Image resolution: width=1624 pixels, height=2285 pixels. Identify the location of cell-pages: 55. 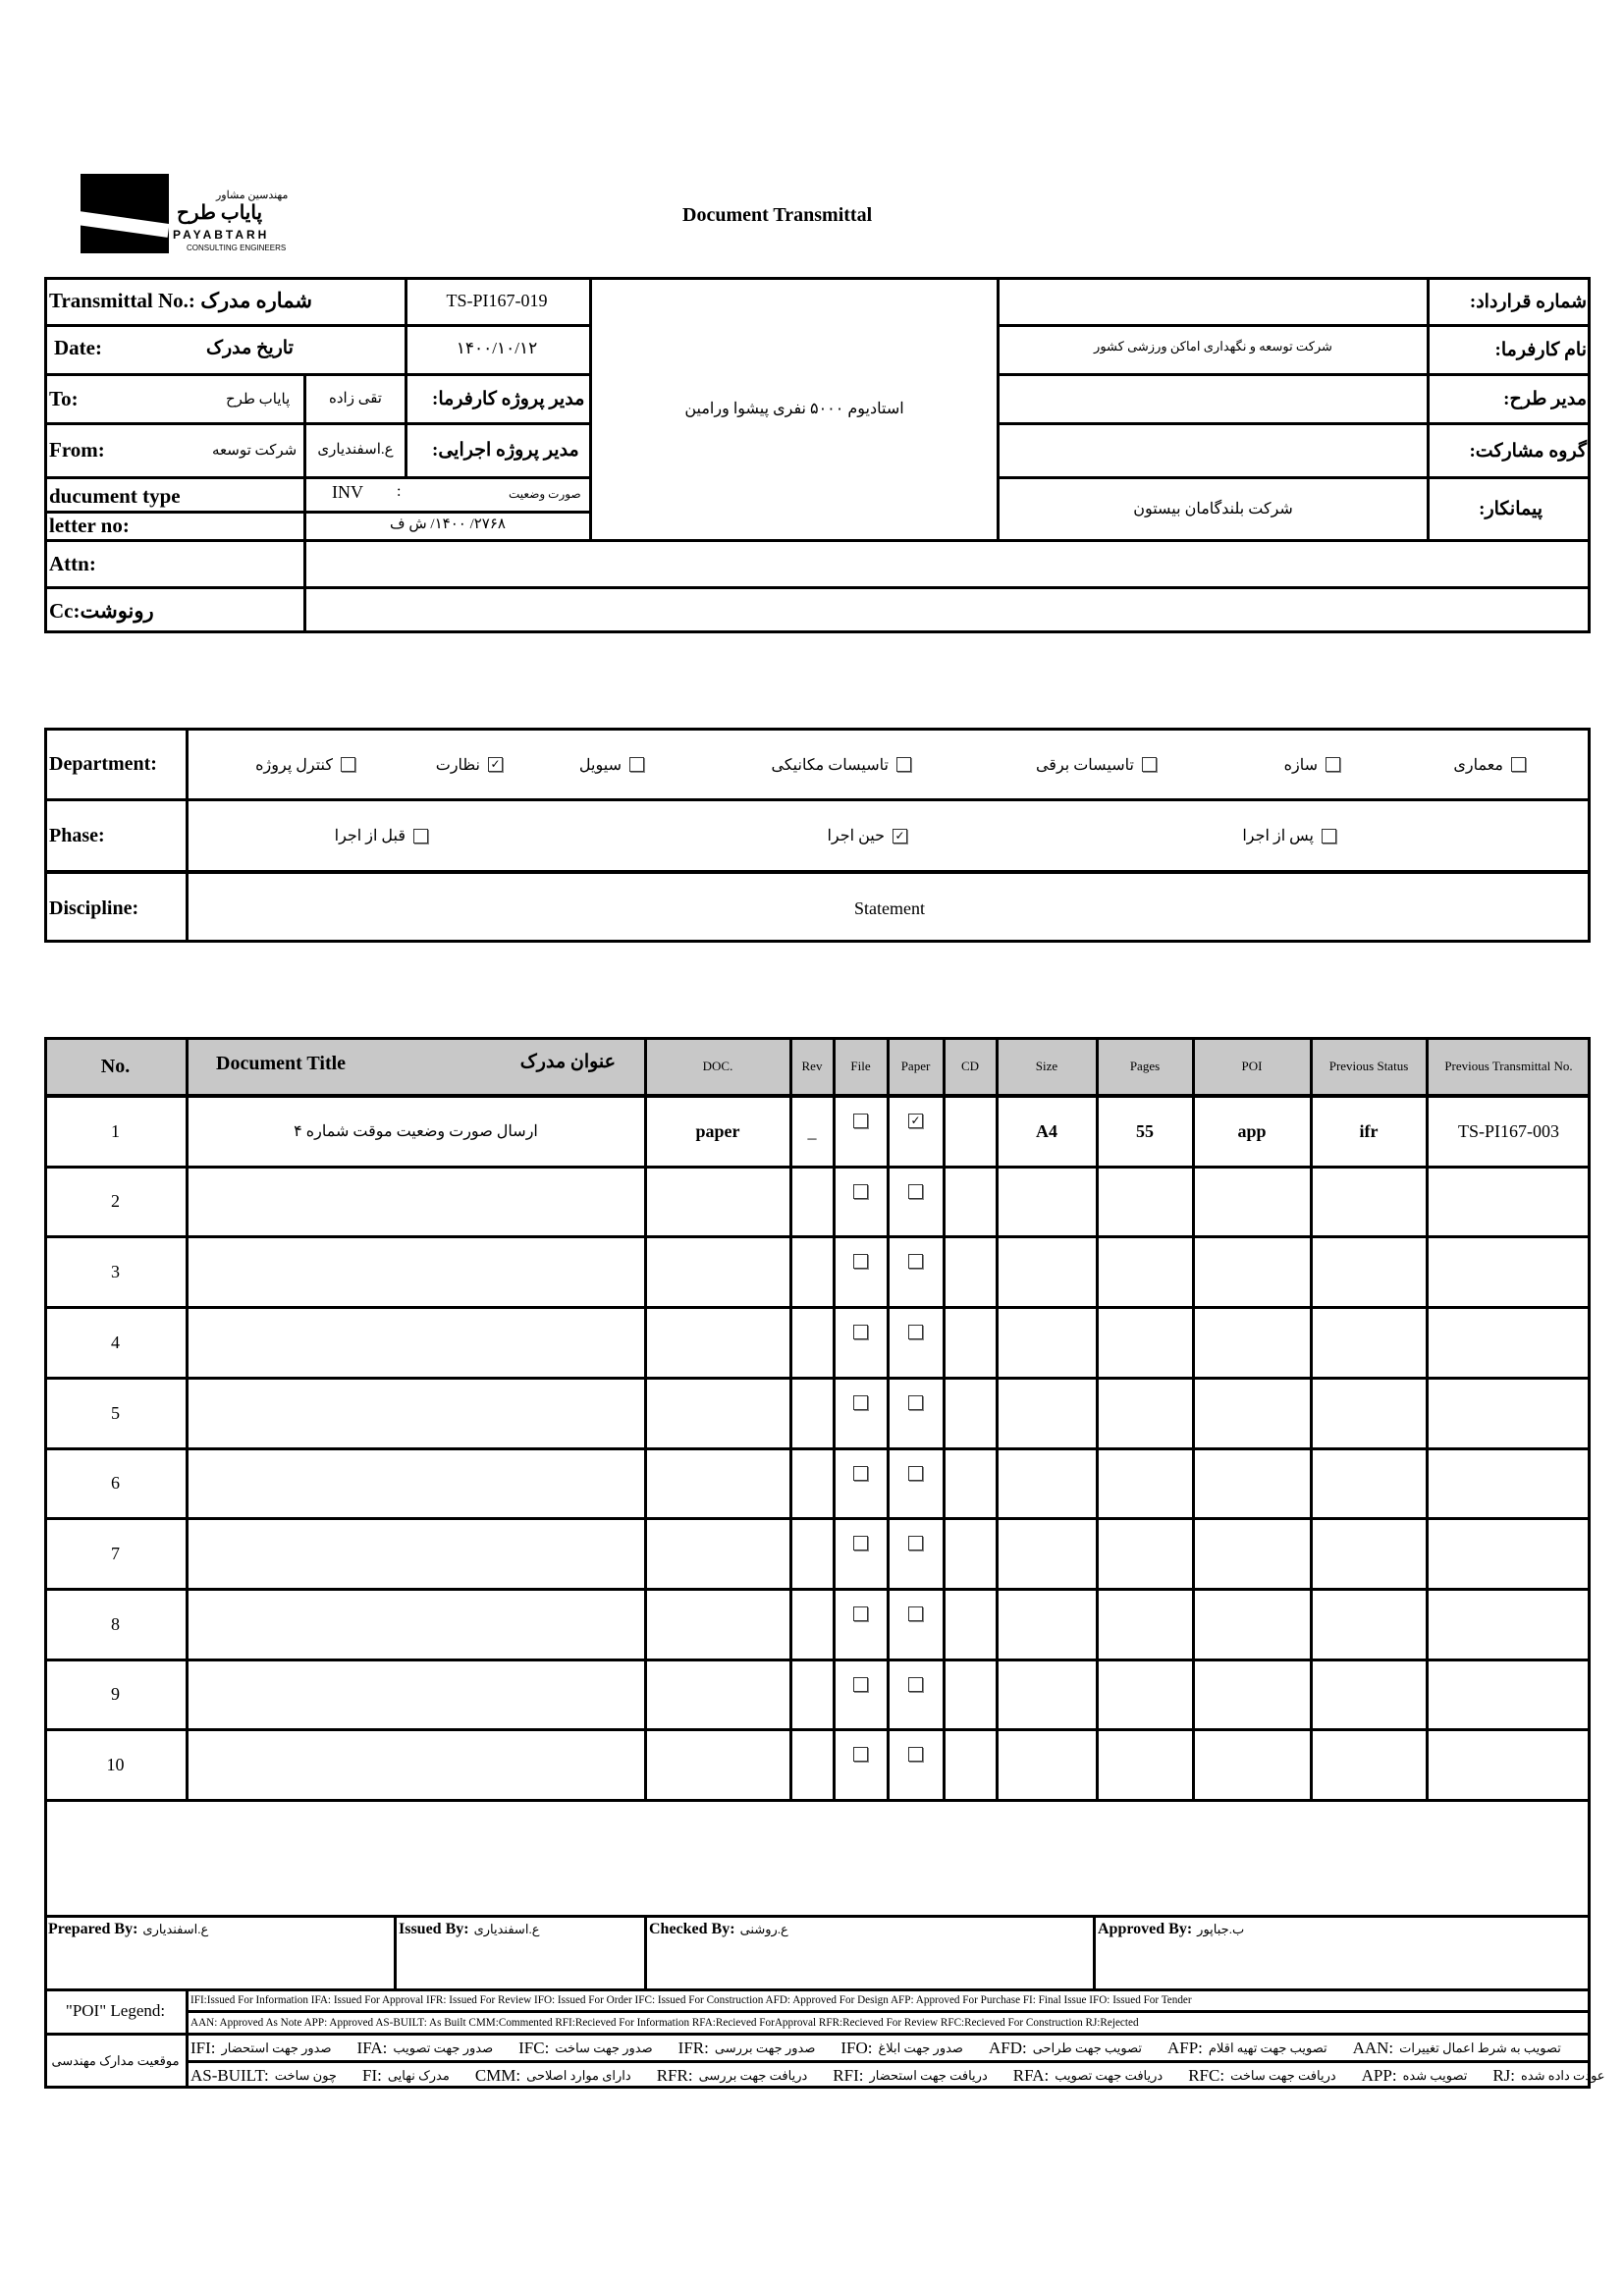
(1145, 1130).